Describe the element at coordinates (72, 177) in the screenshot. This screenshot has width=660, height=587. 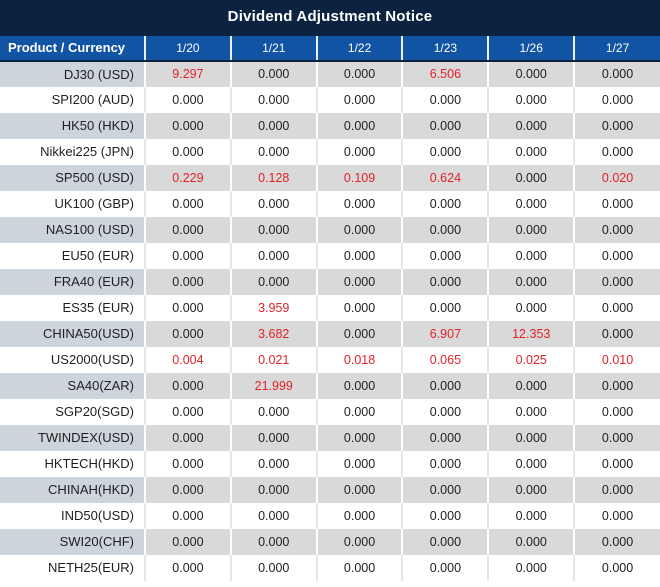
I see `product-cell: SP500 (USD)` at that location.